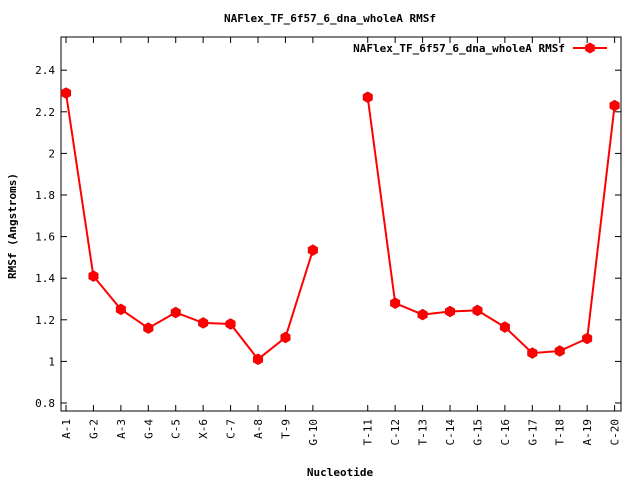 The image size is (640, 480). I want to click on legend: NAFlex_TF_6f57_6_dna_wholeA RMSf, so click(480, 48).